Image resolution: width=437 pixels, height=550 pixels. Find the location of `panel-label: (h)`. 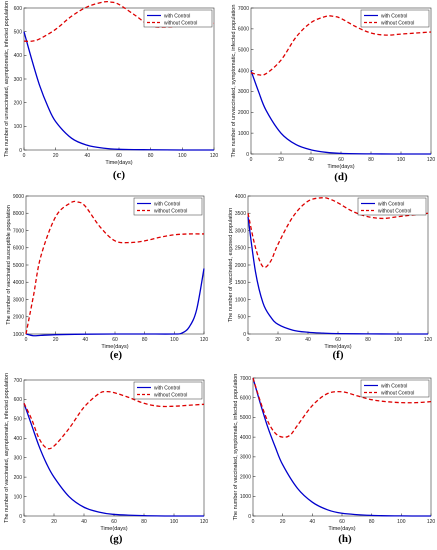

panel-label: (h) is located at coordinates (345, 539).